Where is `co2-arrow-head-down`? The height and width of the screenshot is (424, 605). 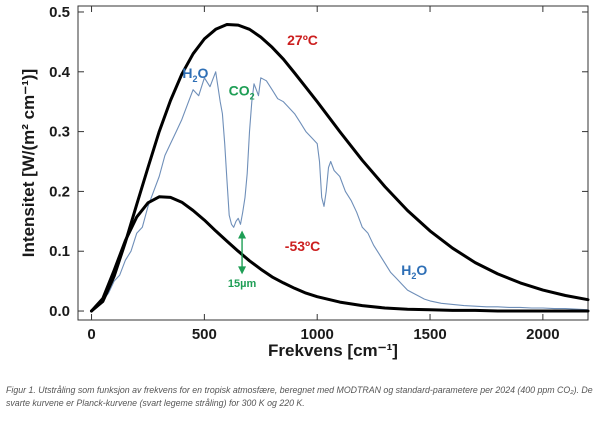 co2-arrow-head-down is located at coordinates (242, 270).